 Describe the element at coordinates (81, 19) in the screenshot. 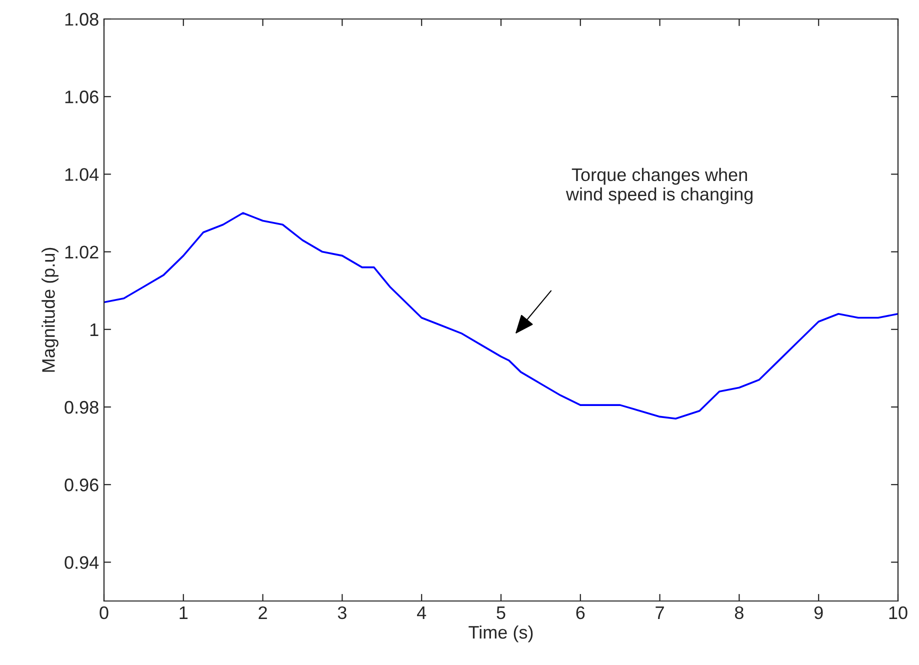

I see `y-tick-label: 1.08` at that location.